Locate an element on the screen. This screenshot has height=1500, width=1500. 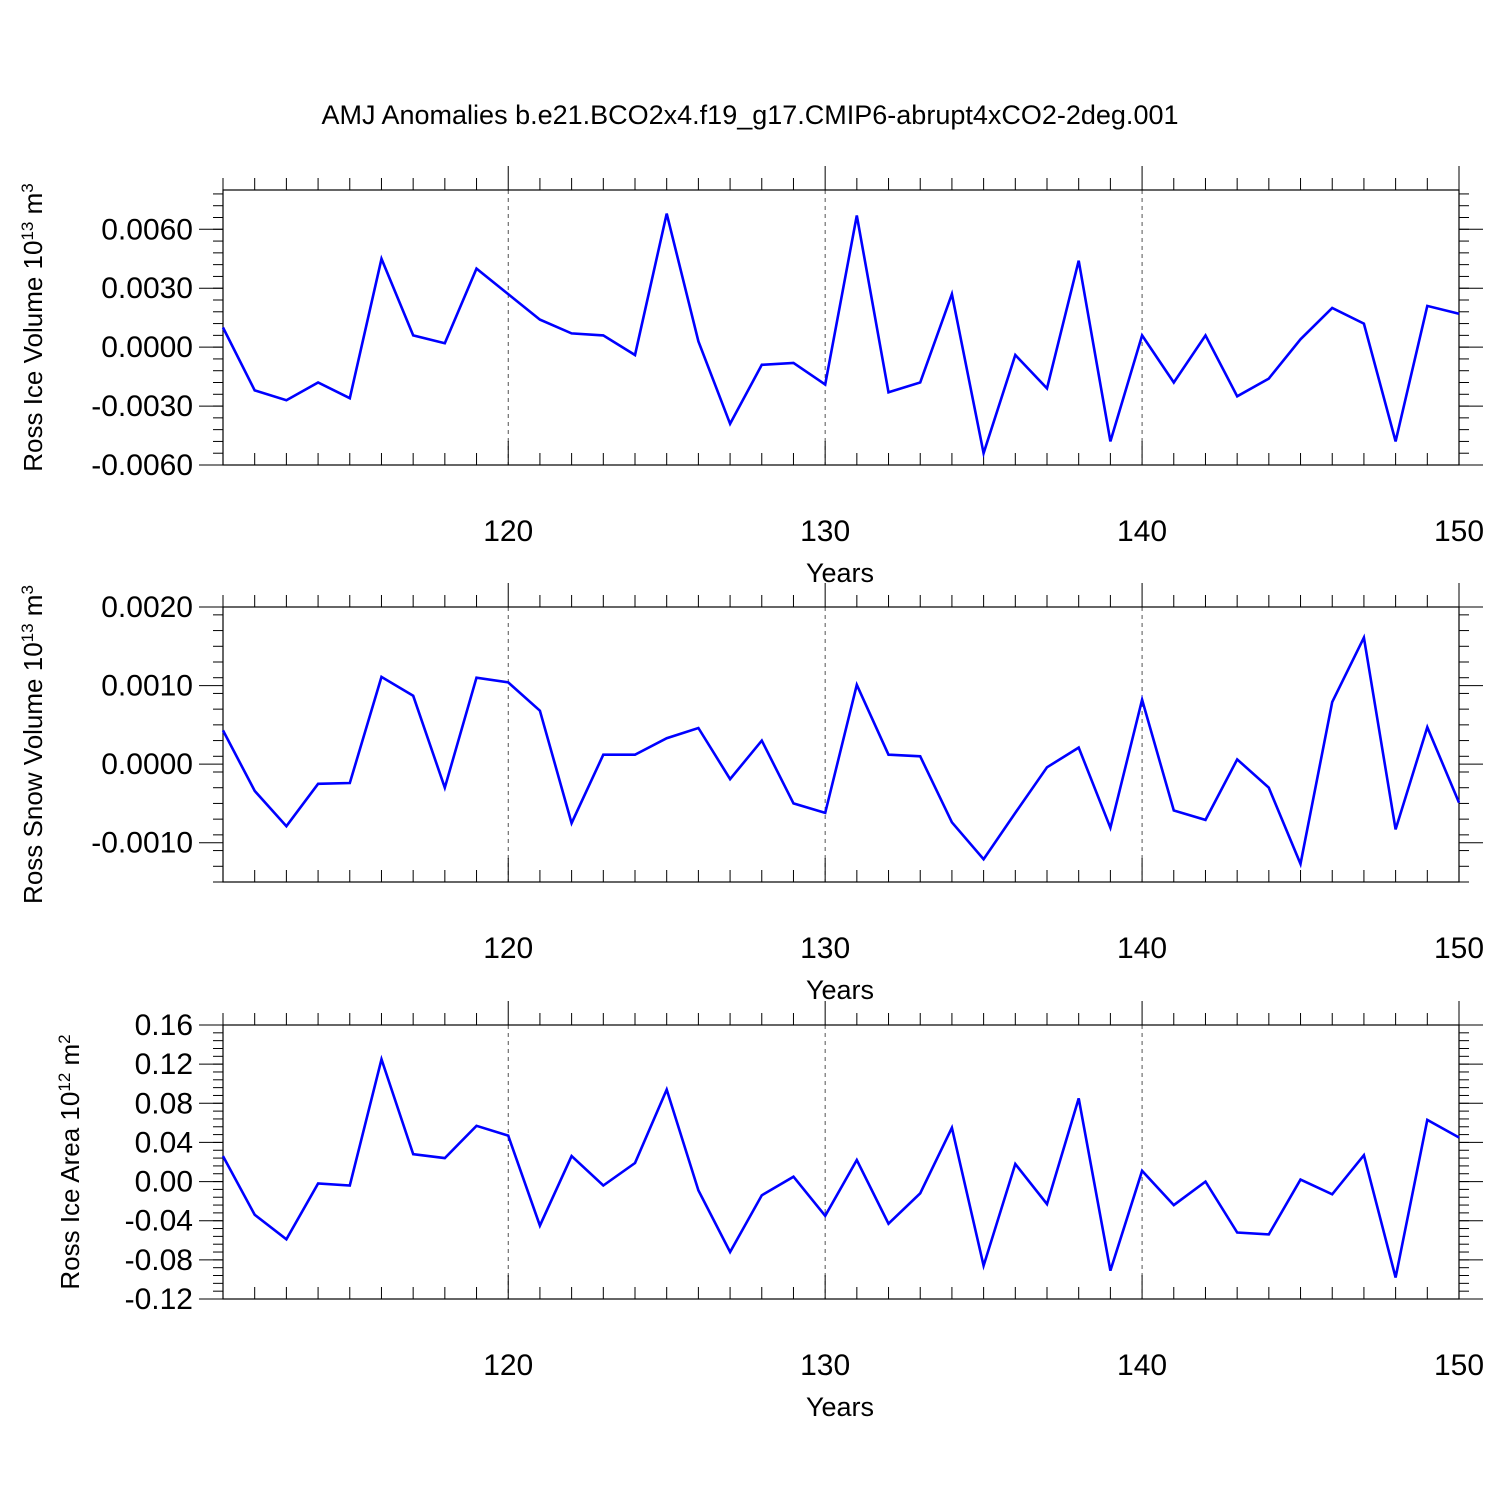
y-tick-label: 0.0020 is located at coordinates (147, 607).